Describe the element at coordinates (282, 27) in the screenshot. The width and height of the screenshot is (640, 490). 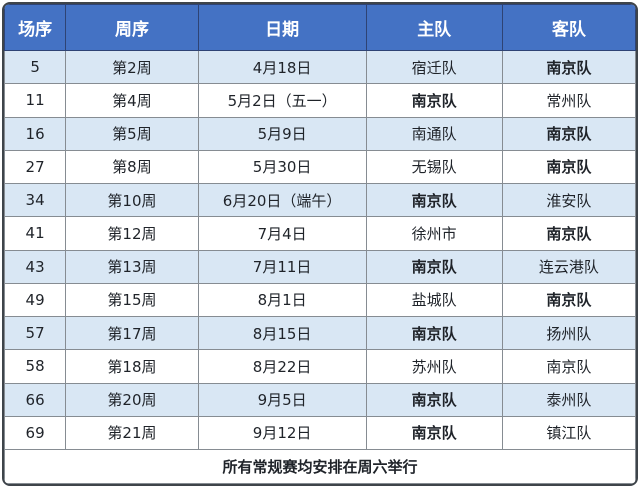
I see `column-header-2: 日期` at that location.